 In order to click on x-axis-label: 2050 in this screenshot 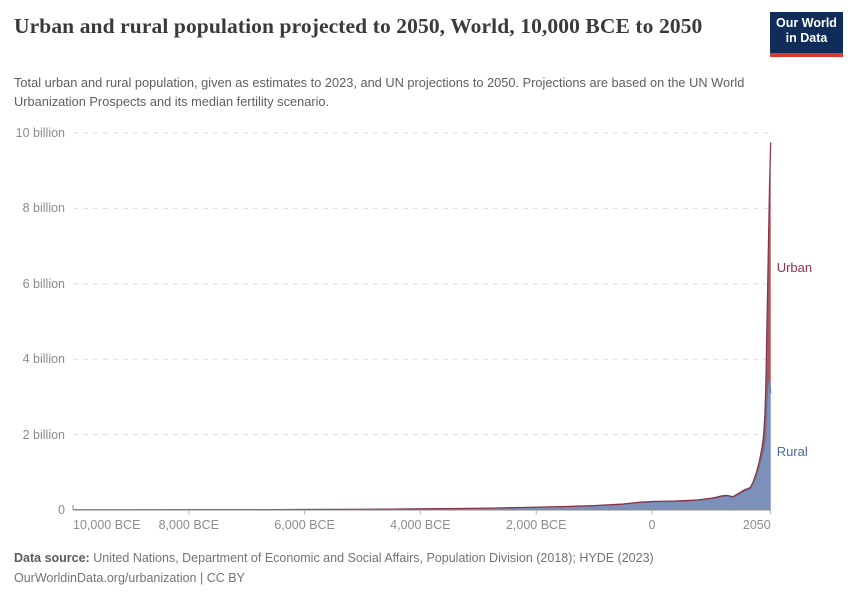, I will do `click(756, 525)`.